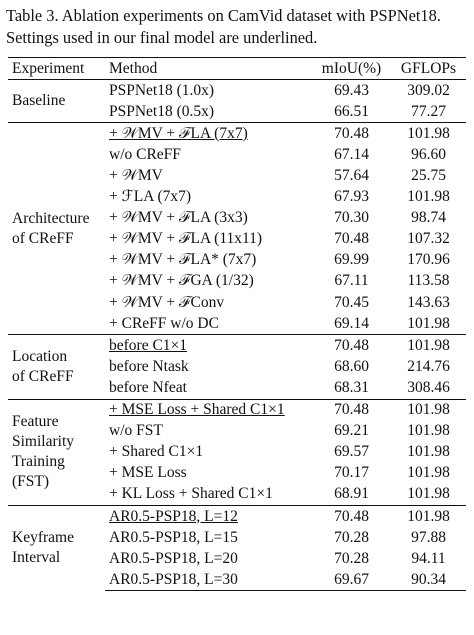 The image size is (474, 635). I want to click on method-cell: PSPNet18 (1.0x), so click(208, 90).